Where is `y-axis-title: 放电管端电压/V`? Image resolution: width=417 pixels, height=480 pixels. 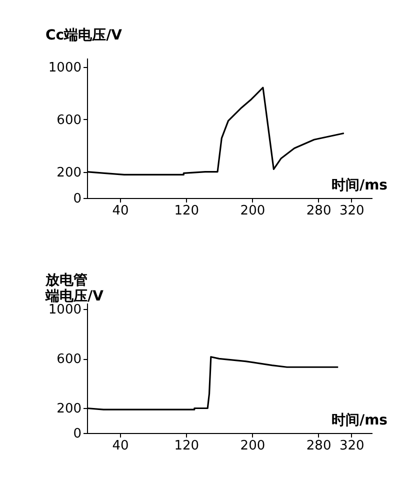 y-axis-title: 放电管端电压/V is located at coordinates (74, 288).